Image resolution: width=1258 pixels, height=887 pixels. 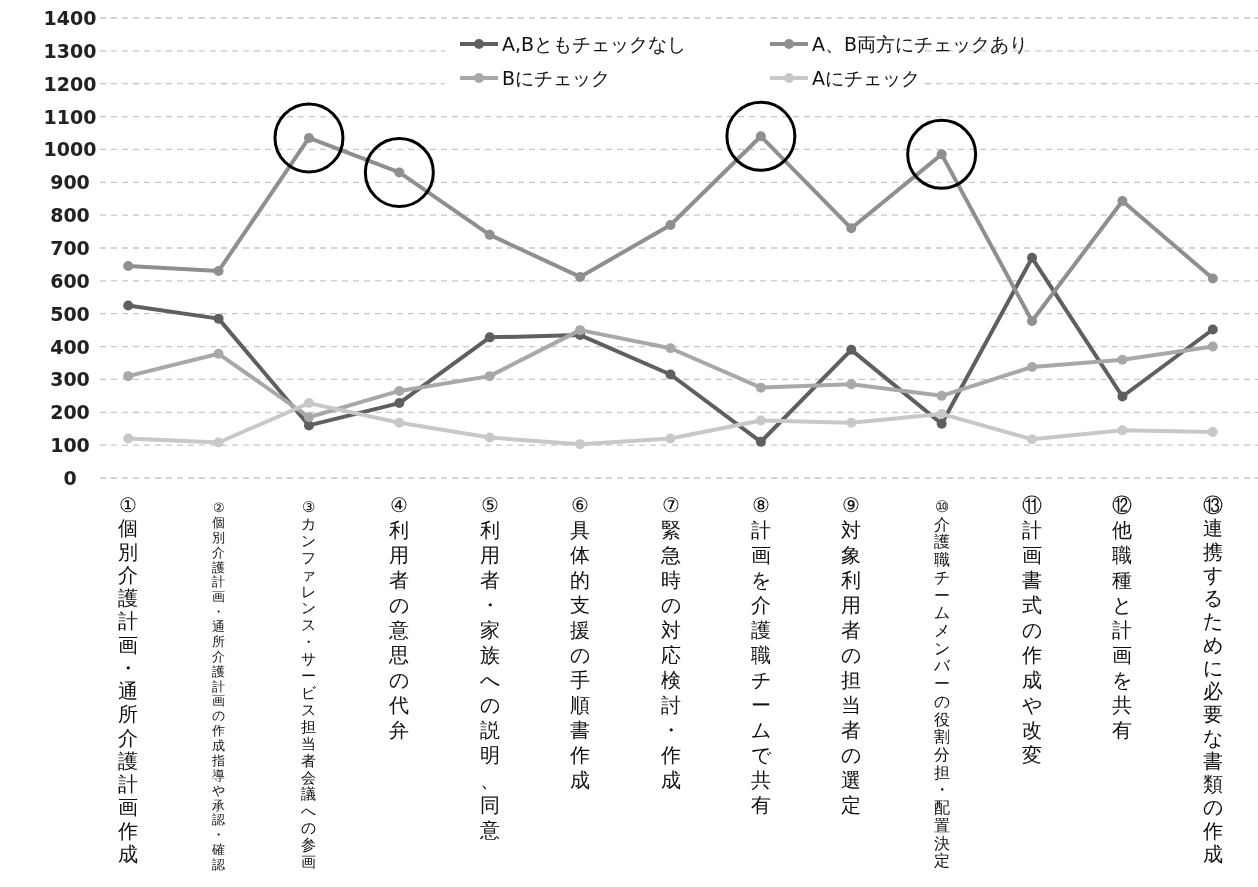 I want to click on category-label: ⑩介護職チームメンバーの役割分担・配置決定, so click(x=941, y=684).